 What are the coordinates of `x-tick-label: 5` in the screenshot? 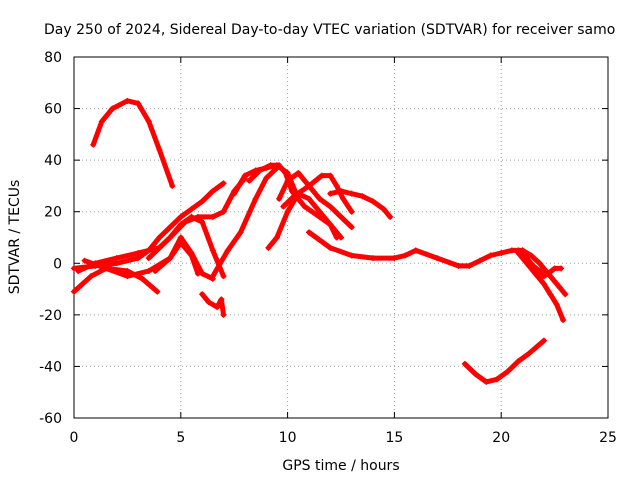 It's located at (180, 438).